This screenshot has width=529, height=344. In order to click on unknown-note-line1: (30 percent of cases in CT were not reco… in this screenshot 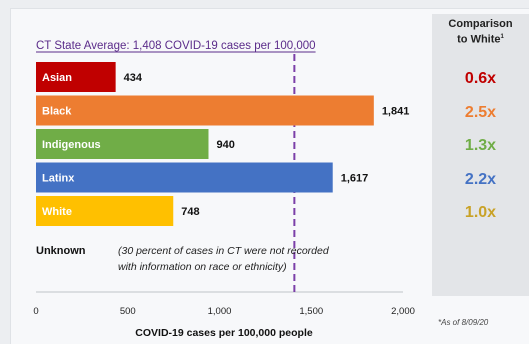, I will do `click(224, 251)`.